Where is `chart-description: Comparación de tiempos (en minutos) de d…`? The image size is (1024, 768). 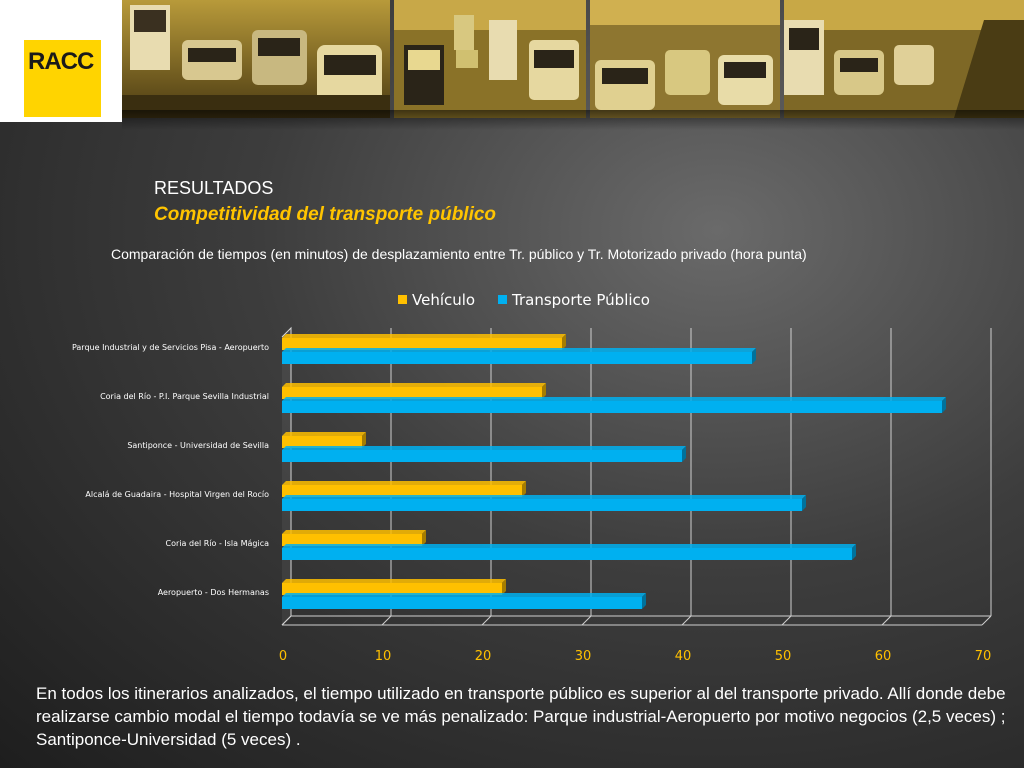 chart-description: Comparación de tiempos (en minutos) de d… is located at coordinates (459, 254).